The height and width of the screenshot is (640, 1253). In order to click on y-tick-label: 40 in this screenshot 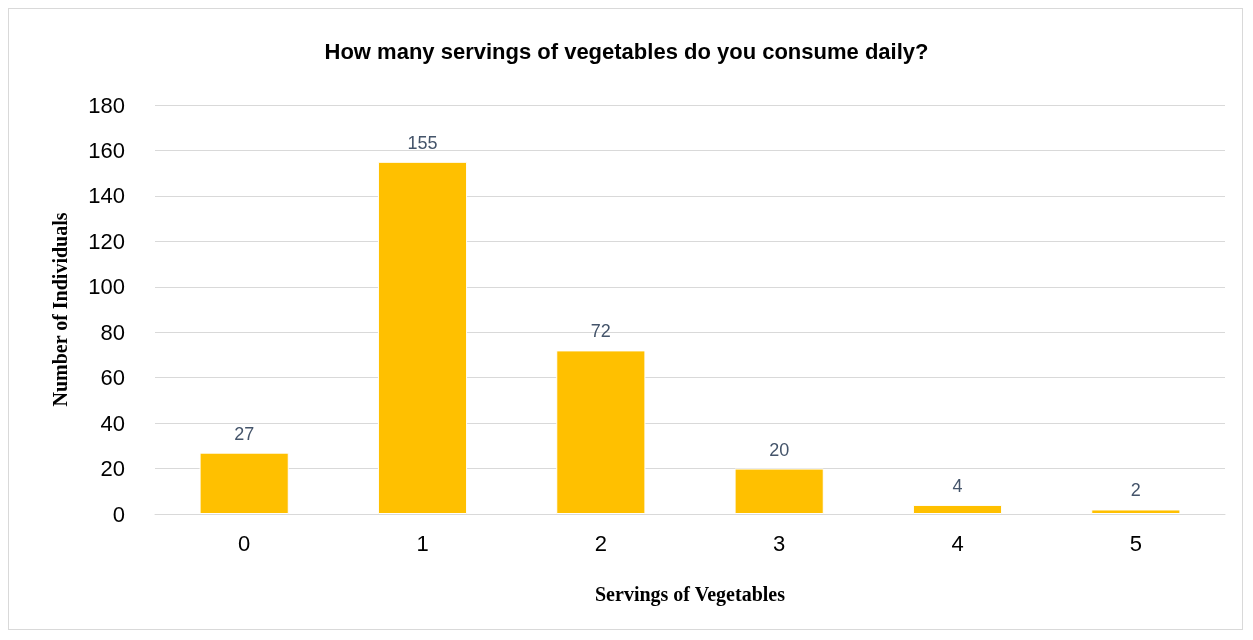, I will do `click(112, 423)`.